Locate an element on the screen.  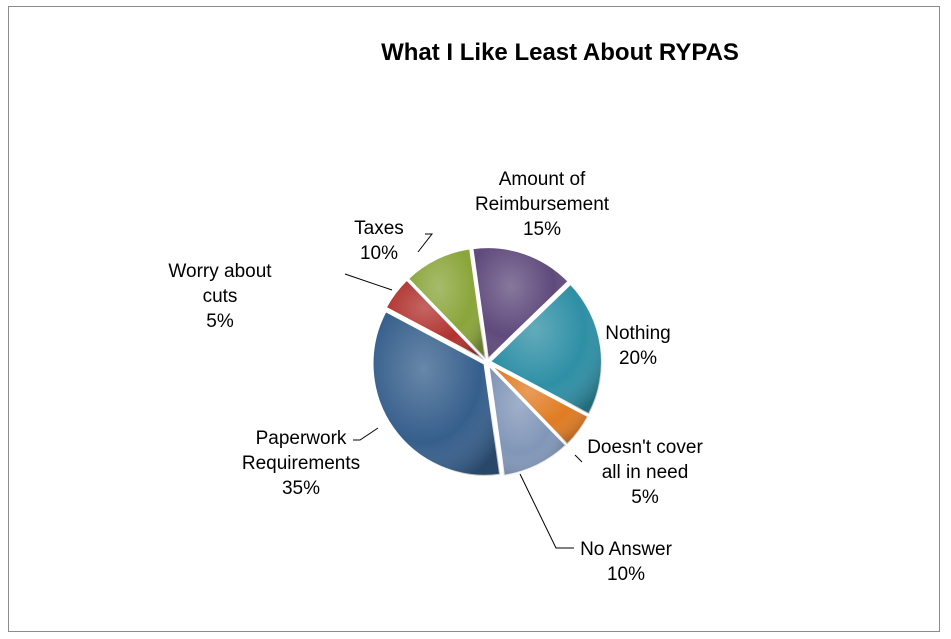
slice-percent: 35% is located at coordinates (301, 488).